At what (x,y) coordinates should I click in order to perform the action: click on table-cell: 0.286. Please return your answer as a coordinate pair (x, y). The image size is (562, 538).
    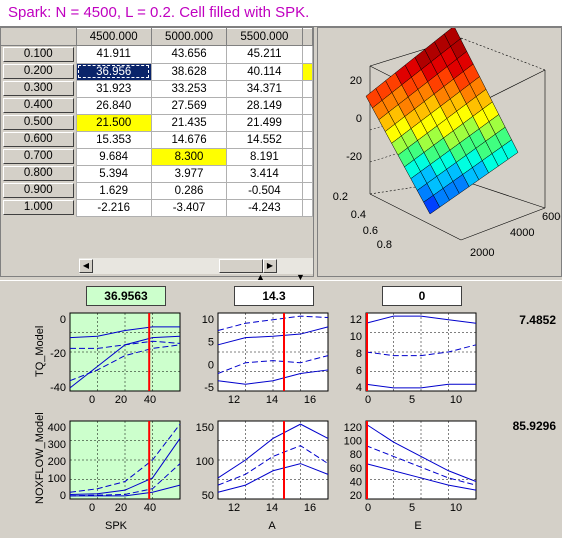
    Looking at the image, I should click on (189, 190).